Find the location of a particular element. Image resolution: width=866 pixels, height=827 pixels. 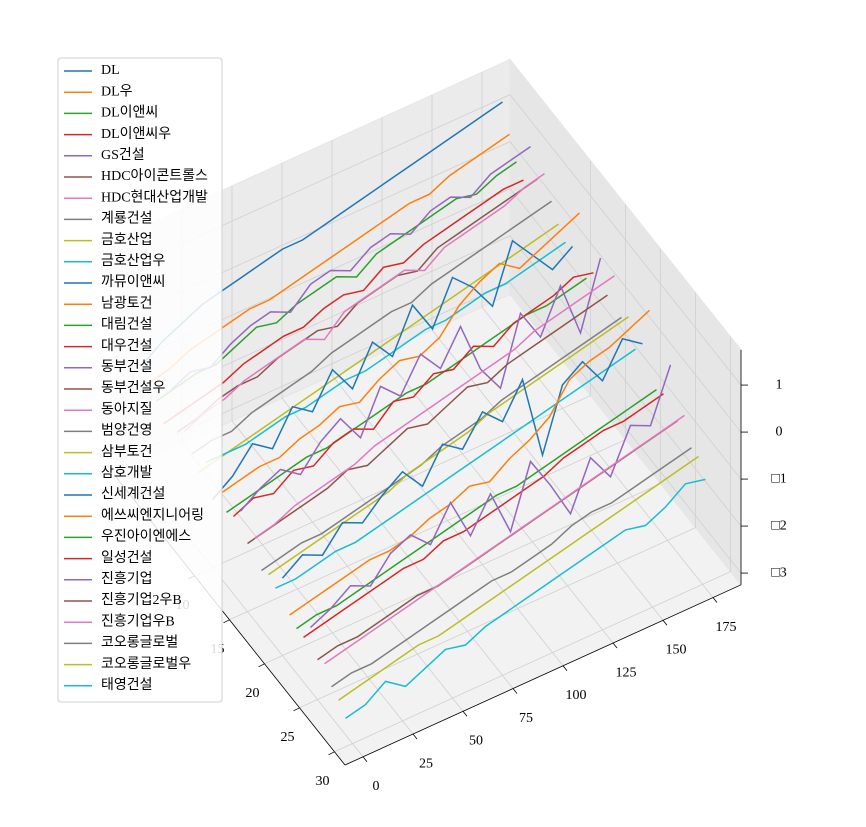

x-tick-label: 25 is located at coordinates (426, 763).